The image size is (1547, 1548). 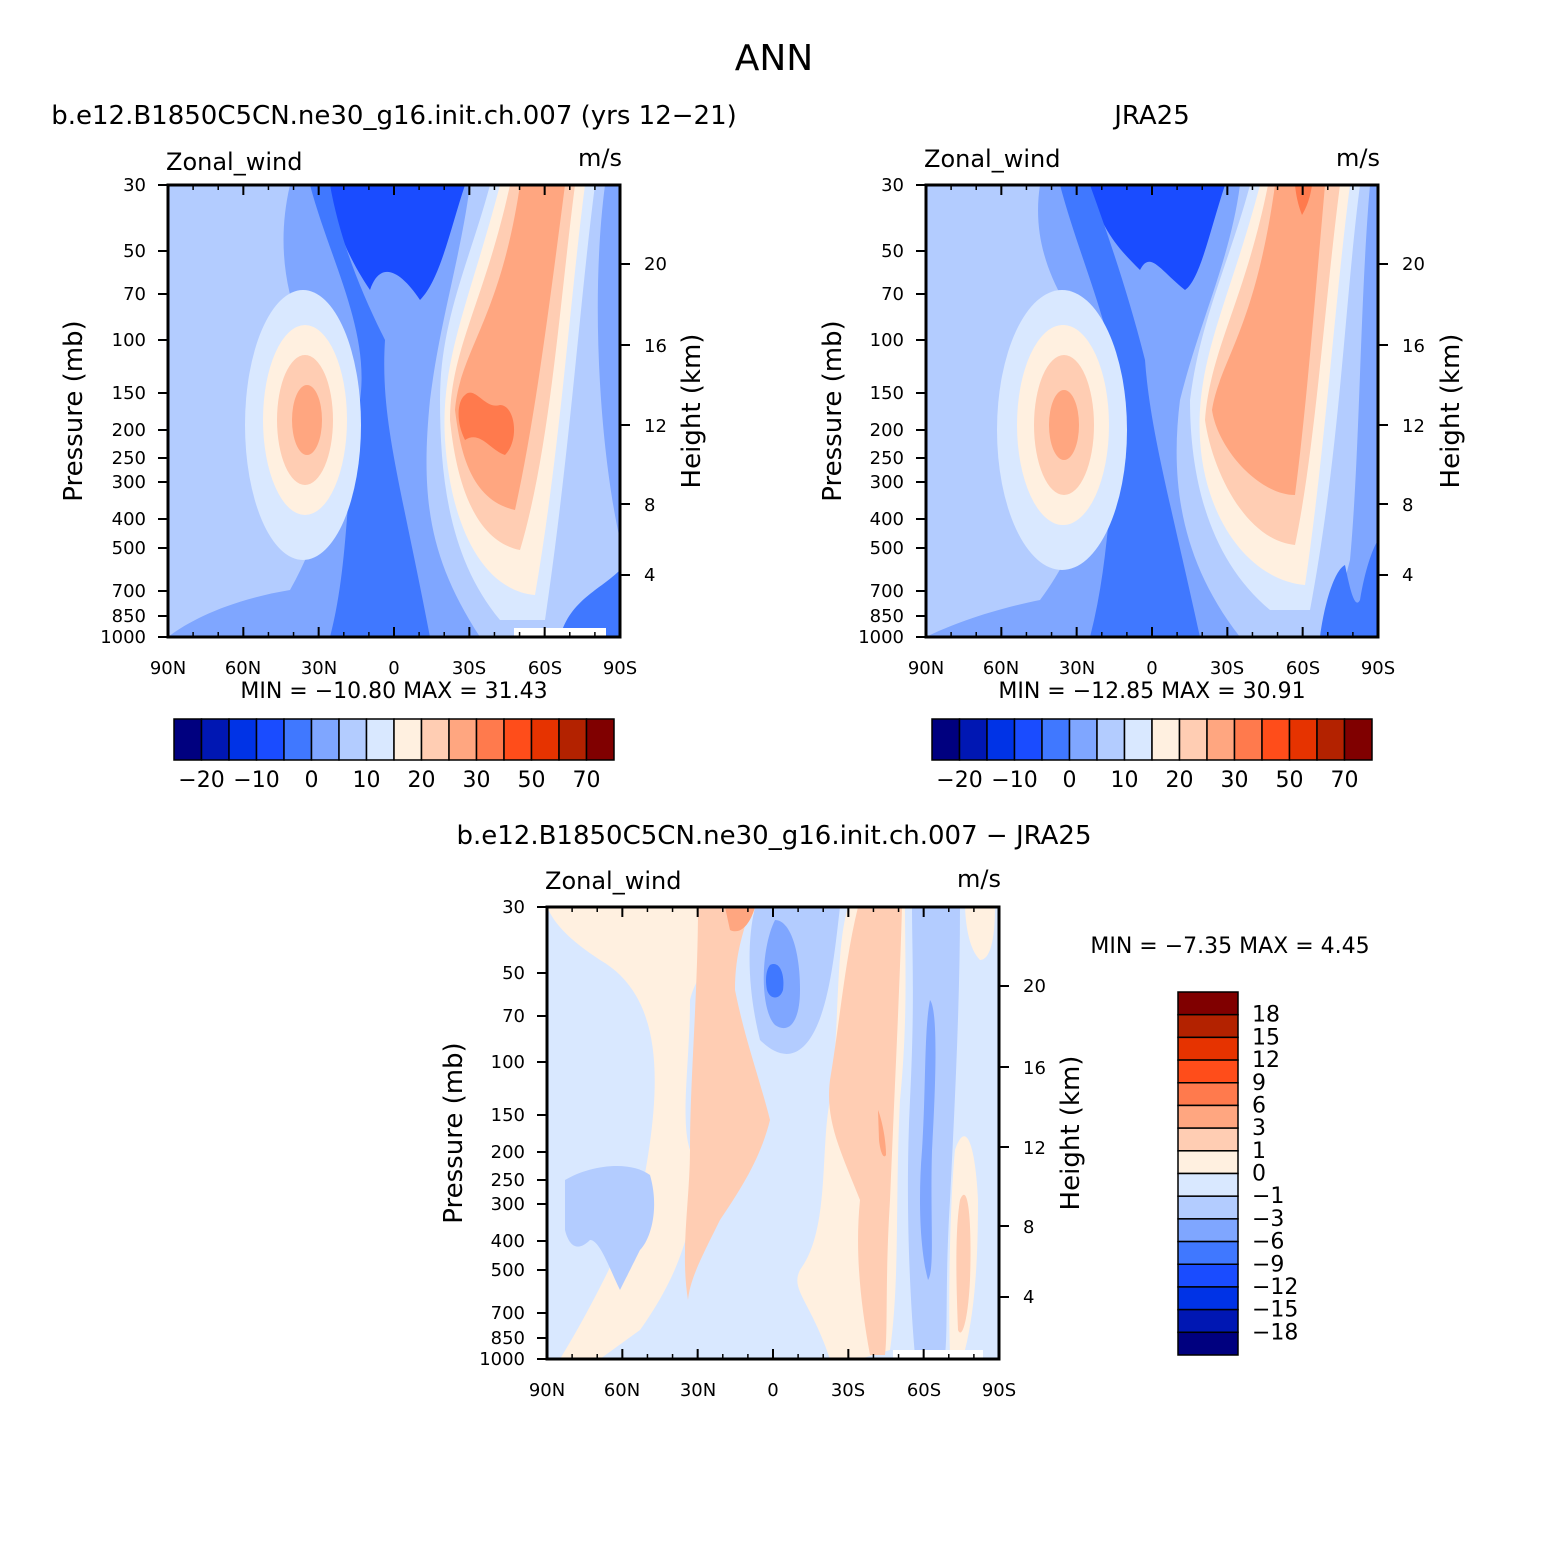 What do you see at coordinates (980, 933) in the screenshot?
I see `contour-fill-top-right-positive` at bounding box center [980, 933].